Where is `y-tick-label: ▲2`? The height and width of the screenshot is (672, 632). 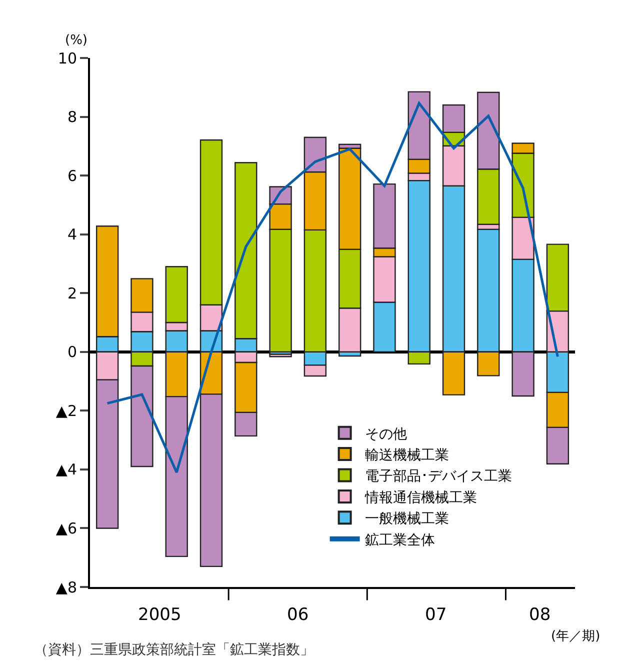
y-tick-label: ▲2 is located at coordinates (66, 411).